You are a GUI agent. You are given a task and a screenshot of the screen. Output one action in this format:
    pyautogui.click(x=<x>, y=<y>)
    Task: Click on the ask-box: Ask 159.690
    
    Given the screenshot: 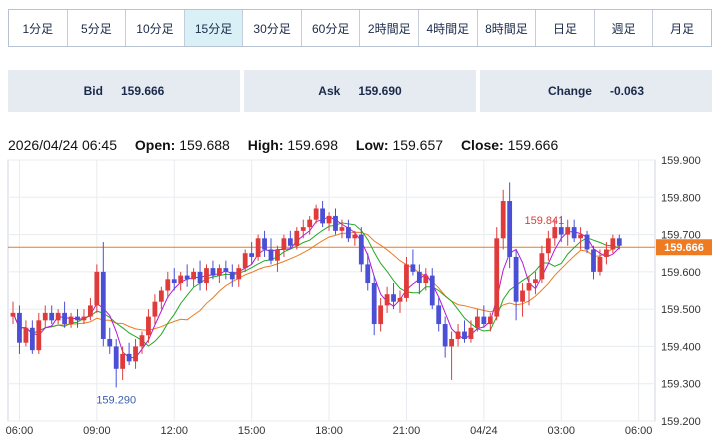 What is the action you would take?
    pyautogui.click(x=360, y=91)
    